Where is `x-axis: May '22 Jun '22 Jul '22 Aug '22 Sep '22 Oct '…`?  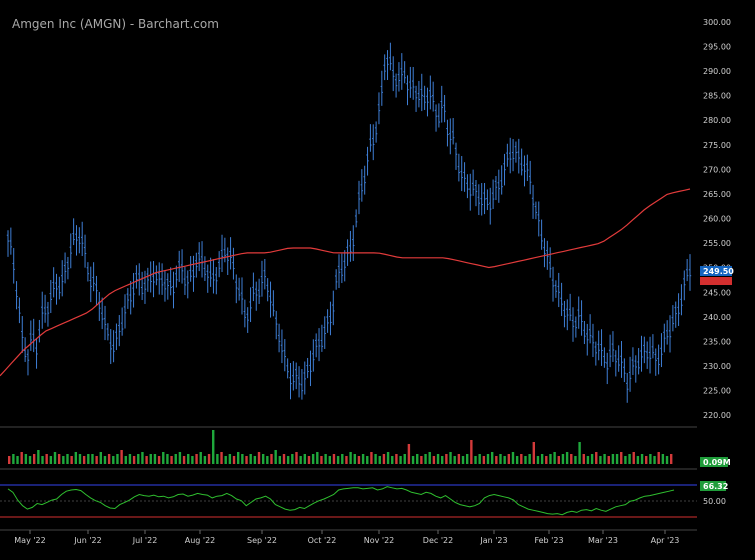
x-axis: May '22 Jun '22 Jul '22 Aug '22 Sep '22 Oct '… is located at coordinates (346, 537).